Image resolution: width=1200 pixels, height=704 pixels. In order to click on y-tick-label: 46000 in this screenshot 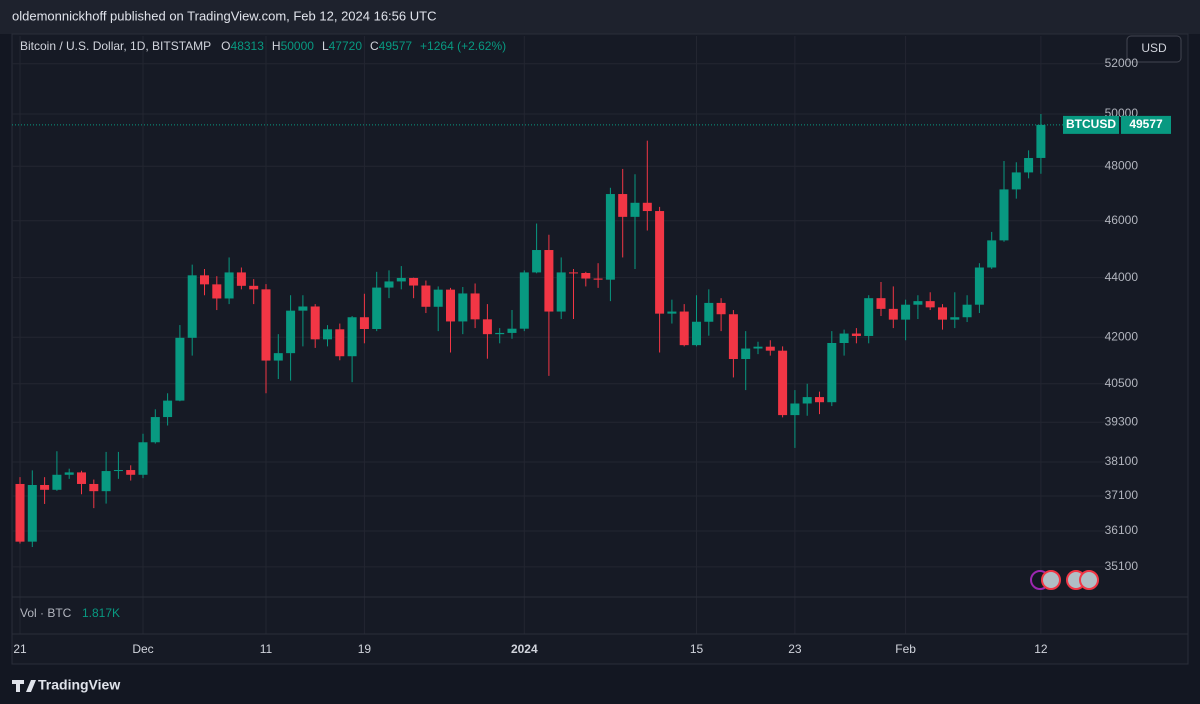, I will do `click(1122, 220)`.